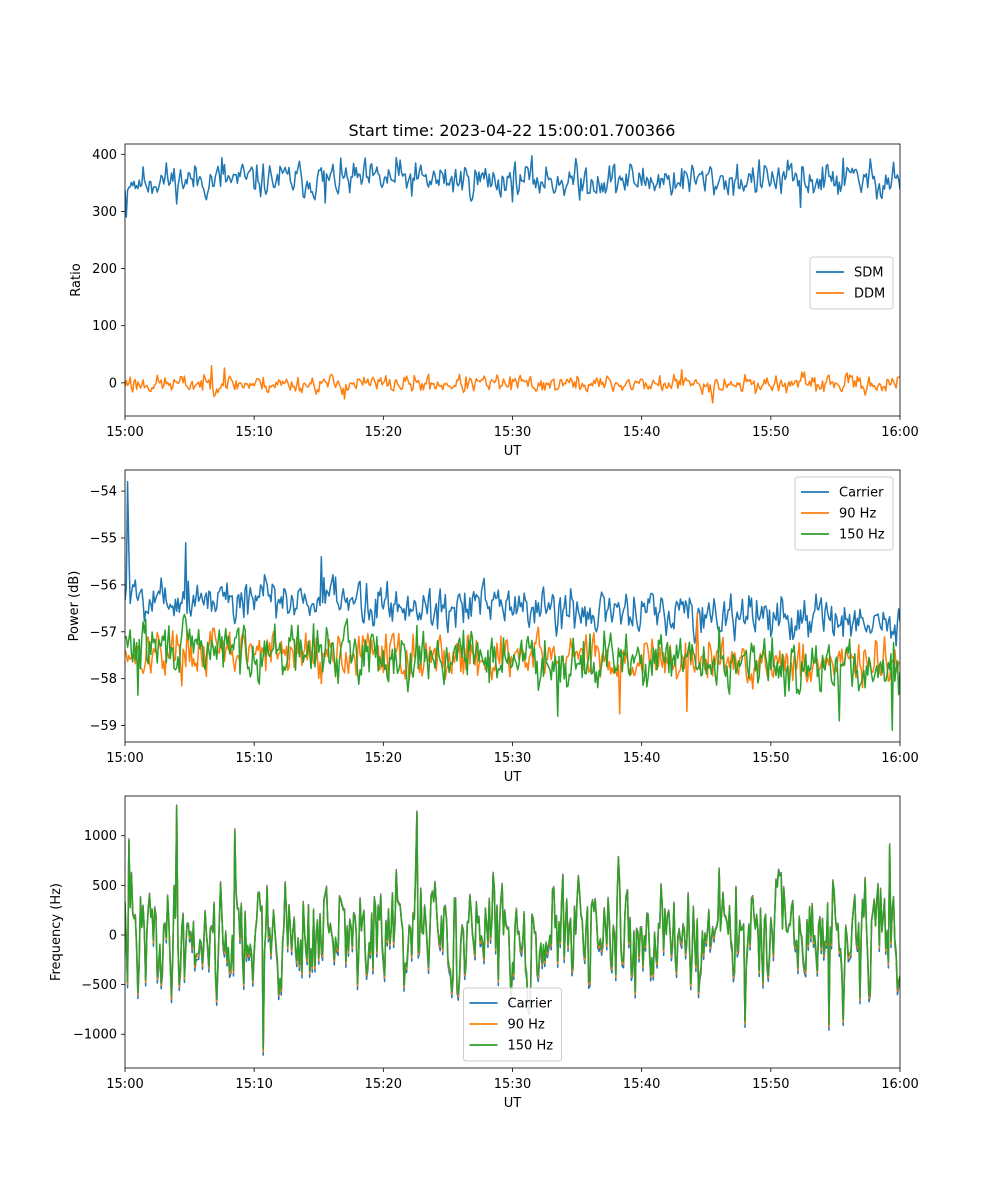 Image resolution: width=1000 pixels, height=1200 pixels. I want to click on y-tick-label: −500, so click(99, 985).